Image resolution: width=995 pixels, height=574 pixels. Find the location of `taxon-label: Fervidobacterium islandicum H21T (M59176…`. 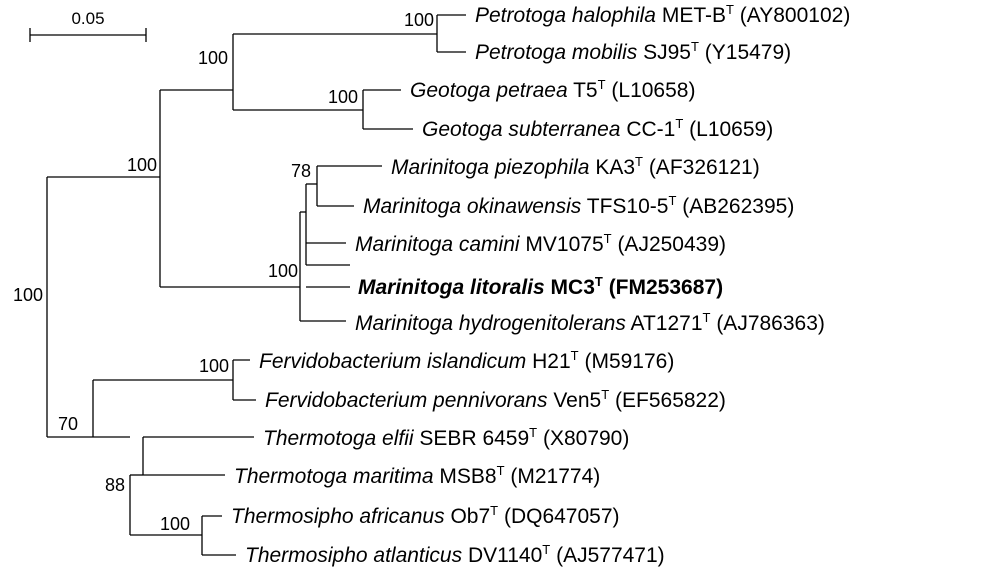

taxon-label: Fervidobacterium islandicum H21T (M59176… is located at coordinates (466, 360).